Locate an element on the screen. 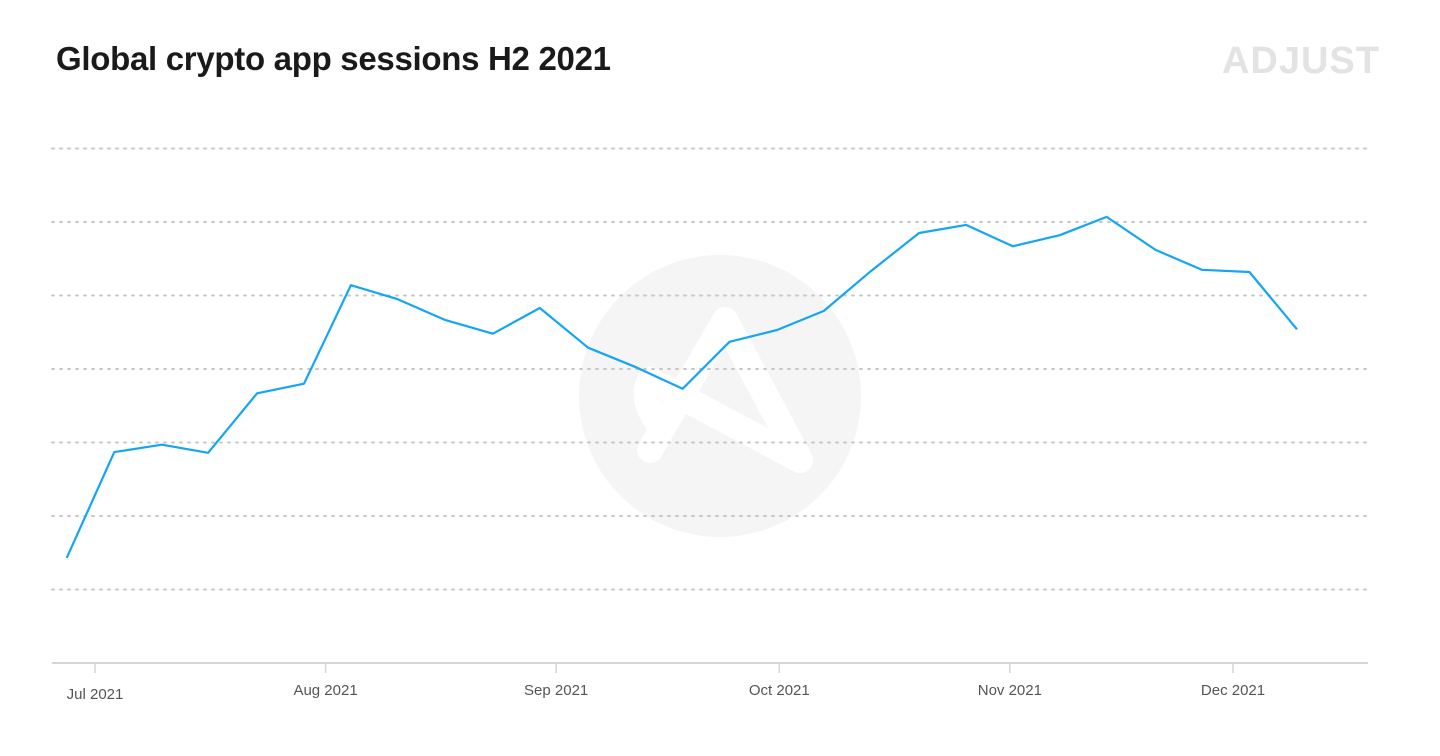  x-tick-label: Aug 2021 is located at coordinates (325, 690).